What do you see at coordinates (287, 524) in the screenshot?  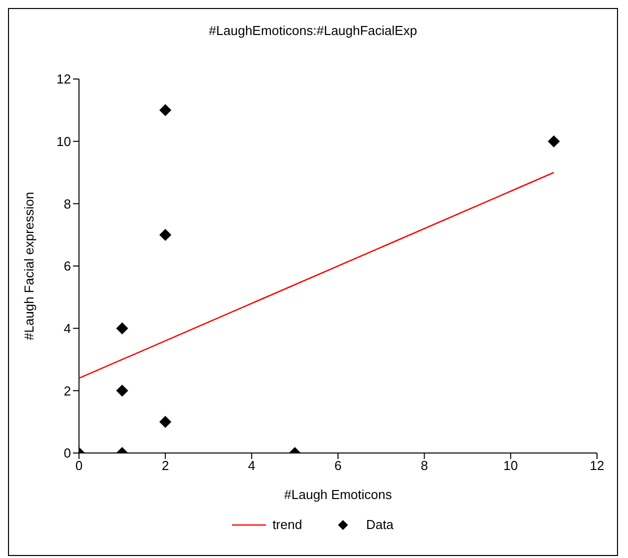 I see `legend-label: trend` at bounding box center [287, 524].